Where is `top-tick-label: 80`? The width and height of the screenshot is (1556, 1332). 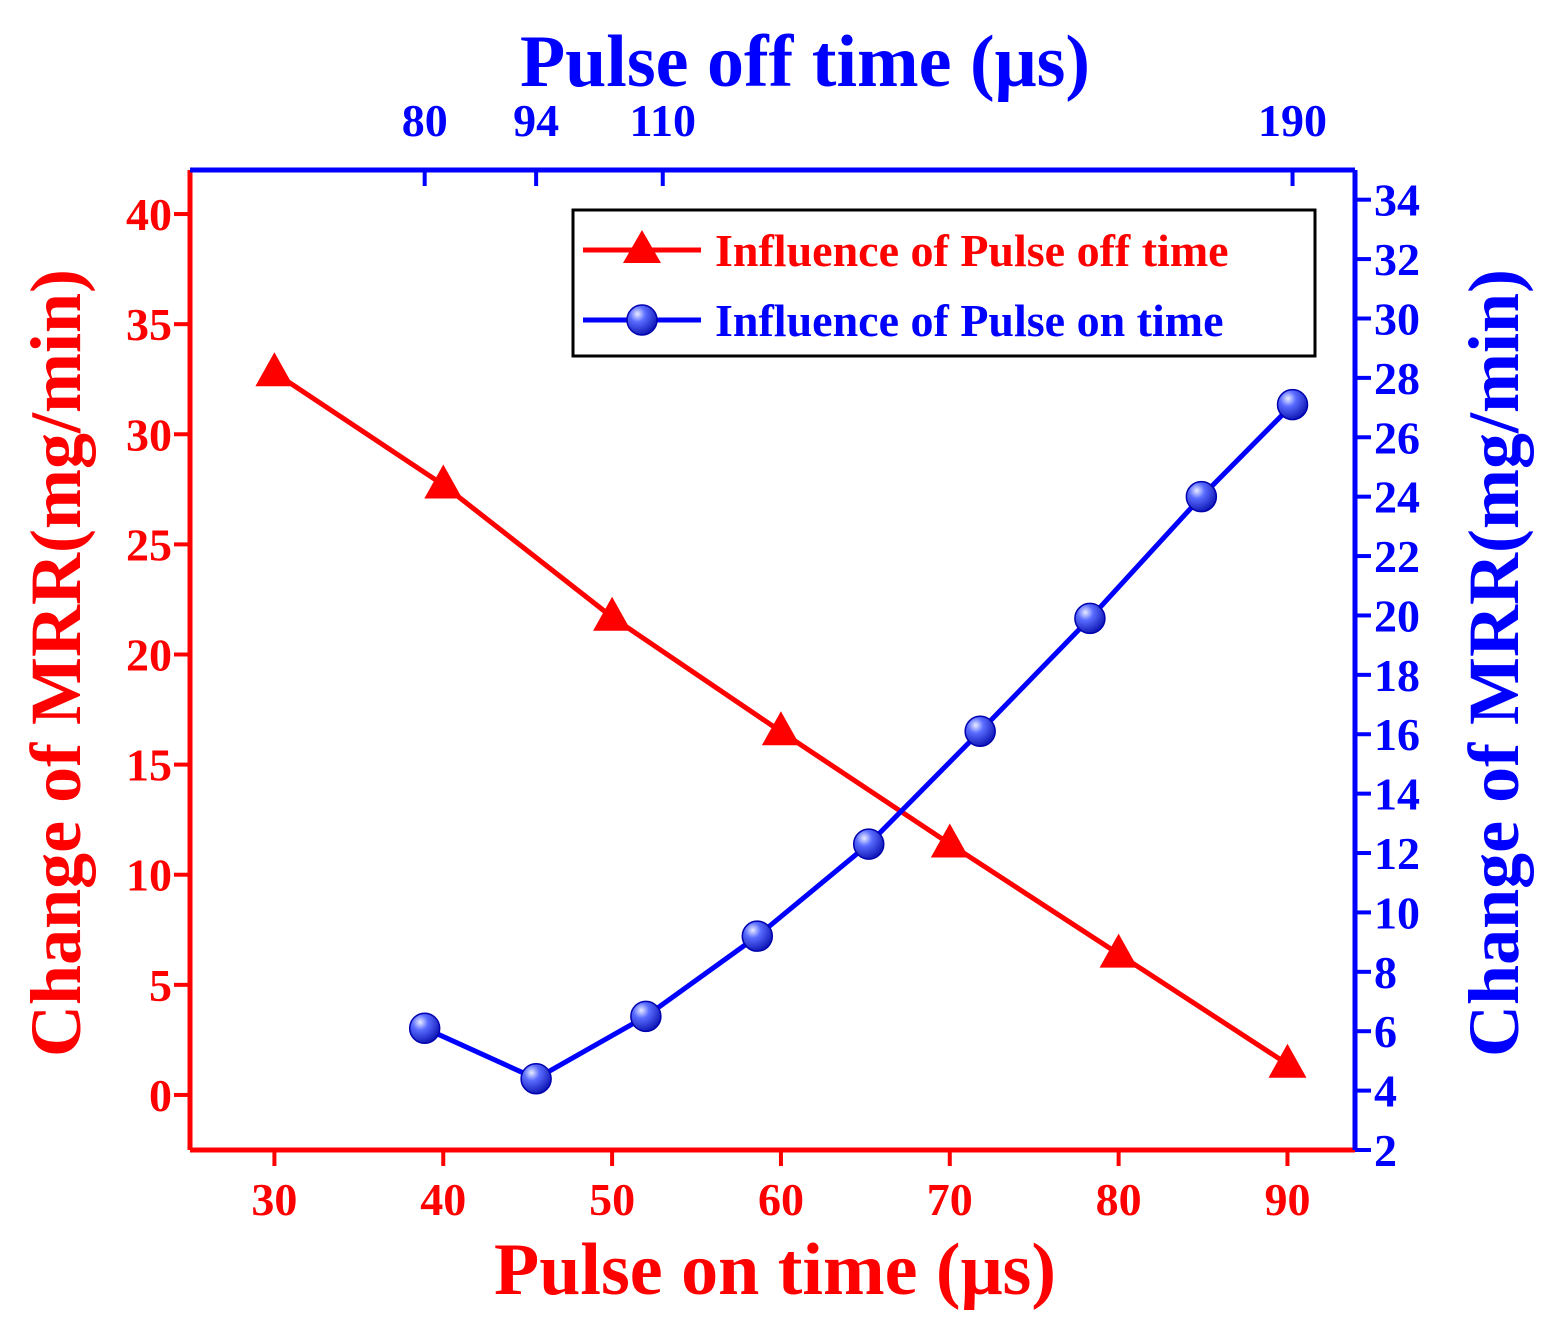 top-tick-label: 80 is located at coordinates (425, 120).